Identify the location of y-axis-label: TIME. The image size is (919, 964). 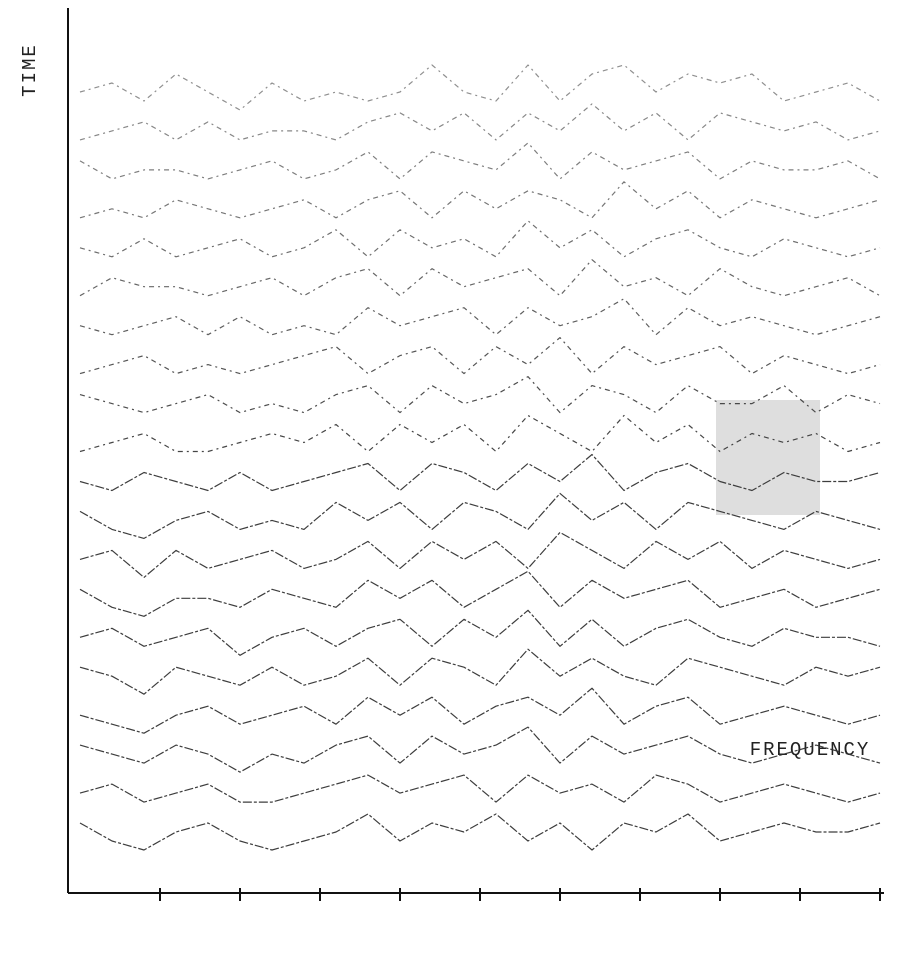
(30, 70).